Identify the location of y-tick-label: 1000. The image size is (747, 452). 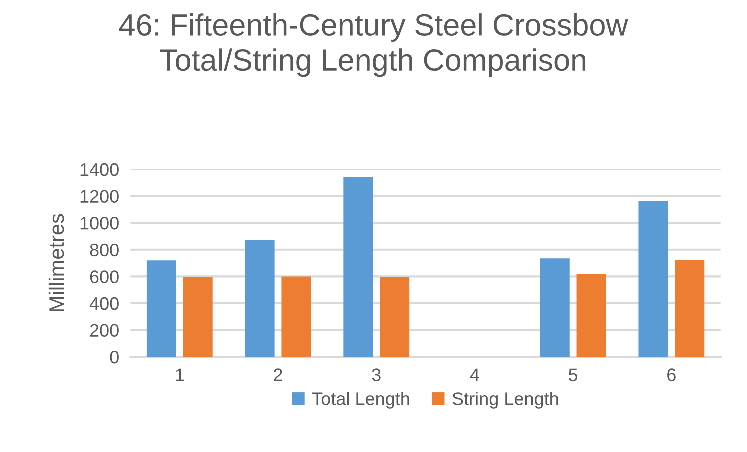
(99, 223).